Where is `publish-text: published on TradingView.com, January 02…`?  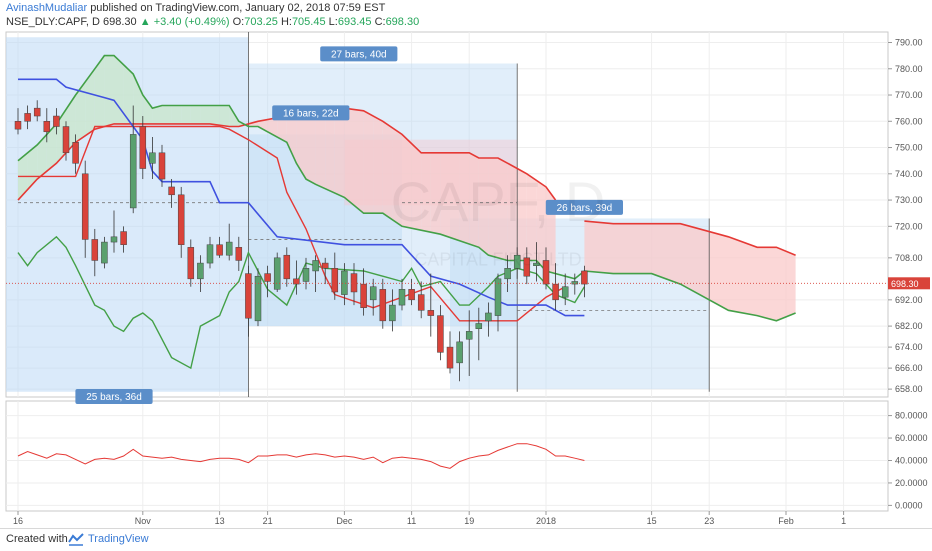
publish-text: published on TradingView.com, January 02… is located at coordinates (238, 8).